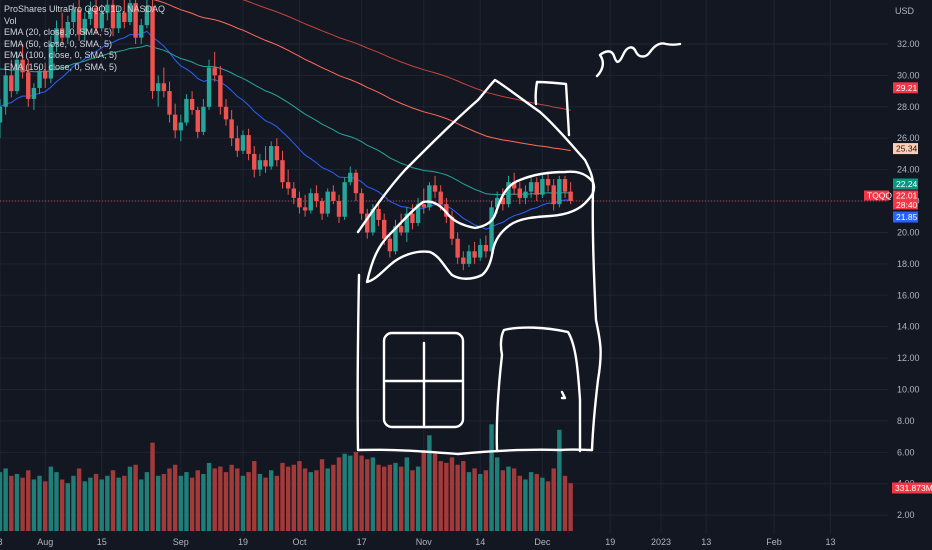 This screenshot has height=550, width=932. I want to click on legend-ema-50: EMA (50, close, 0, SMA, 5), so click(84, 45).